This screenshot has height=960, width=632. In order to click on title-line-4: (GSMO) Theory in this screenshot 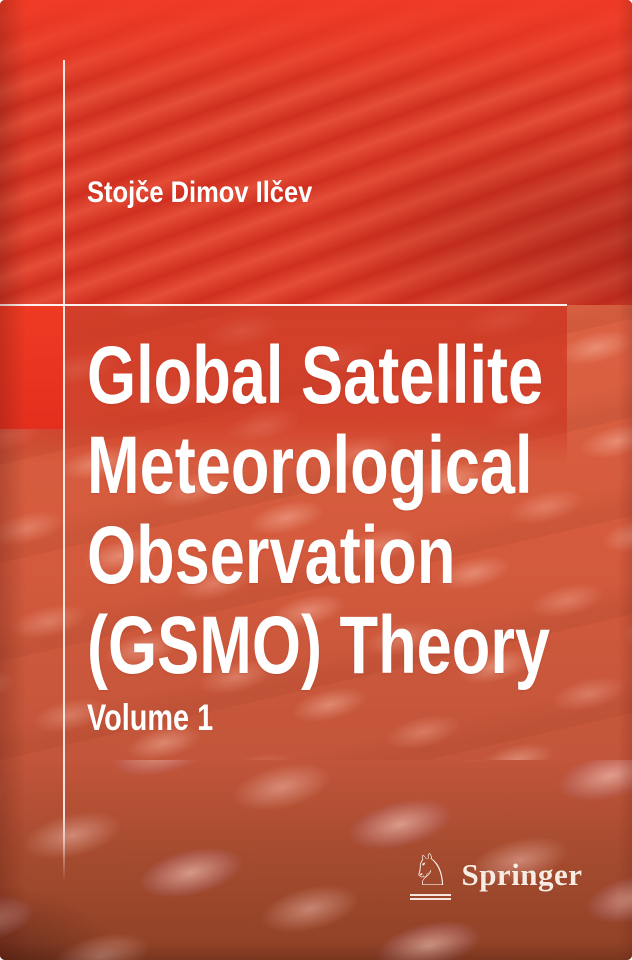, I will do `click(319, 645)`.